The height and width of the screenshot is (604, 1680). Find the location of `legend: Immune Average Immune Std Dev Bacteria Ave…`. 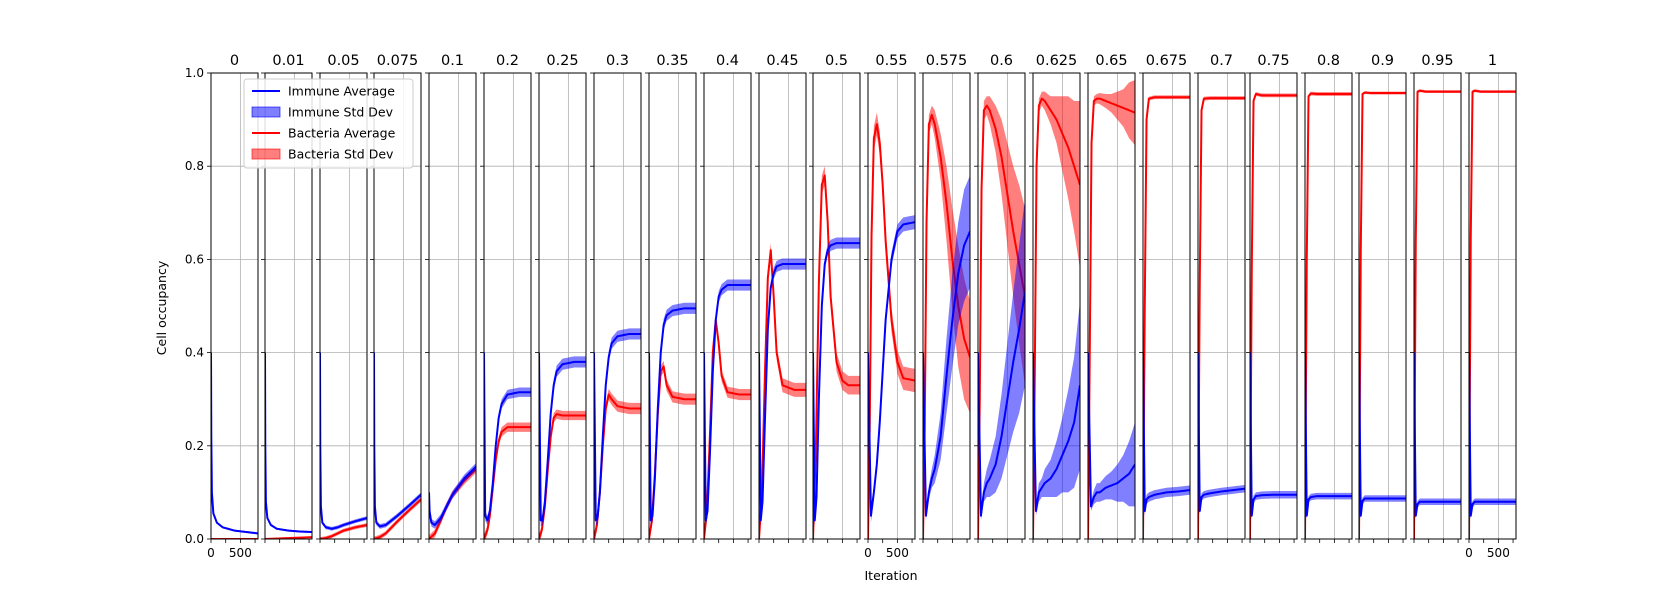

legend: Immune Average Immune Std Dev Bacteria Ave… is located at coordinates (328, 123).